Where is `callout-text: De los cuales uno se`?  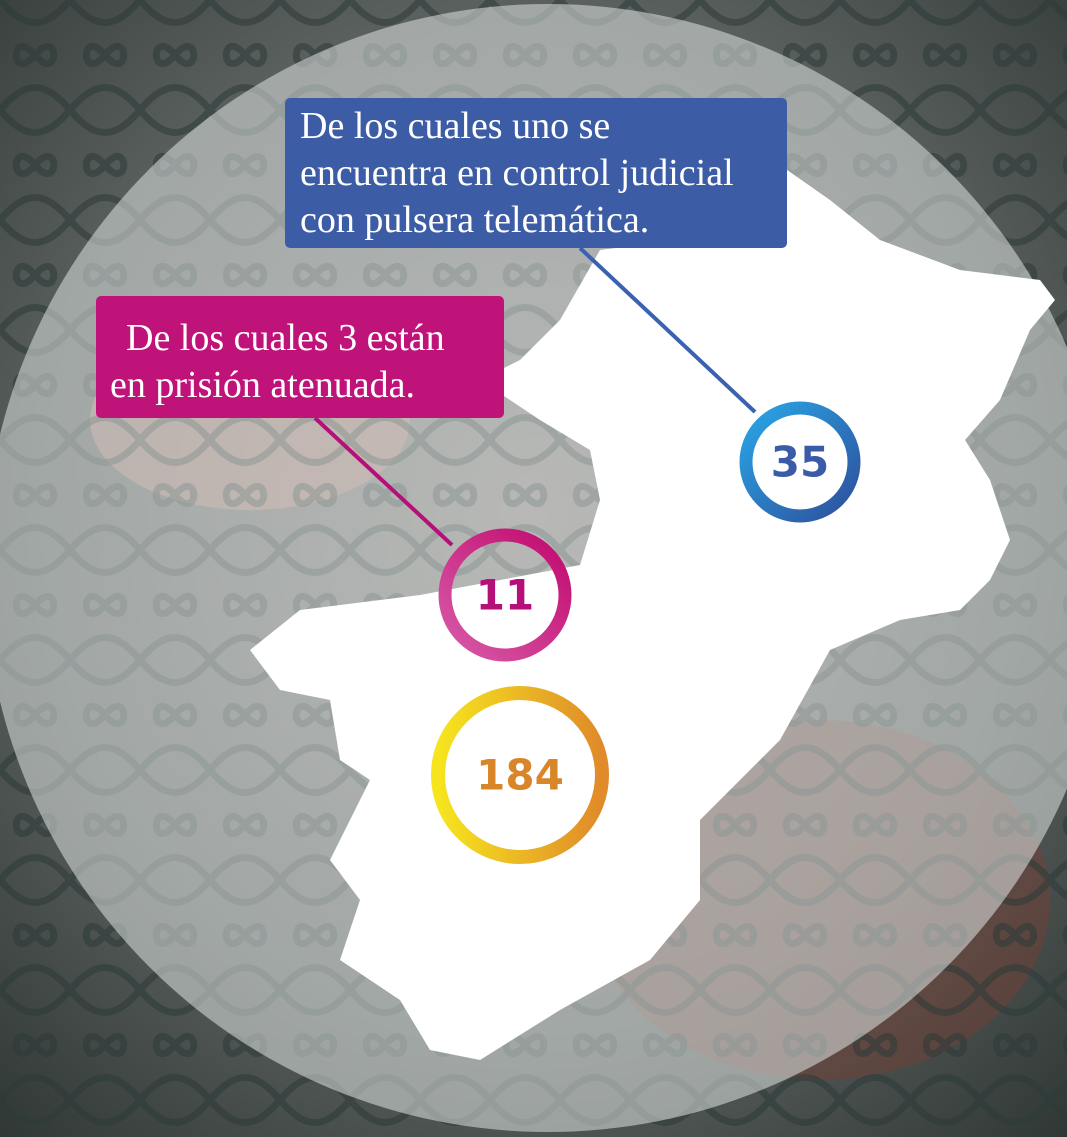
callout-text: De los cuales uno se is located at coordinates (455, 126).